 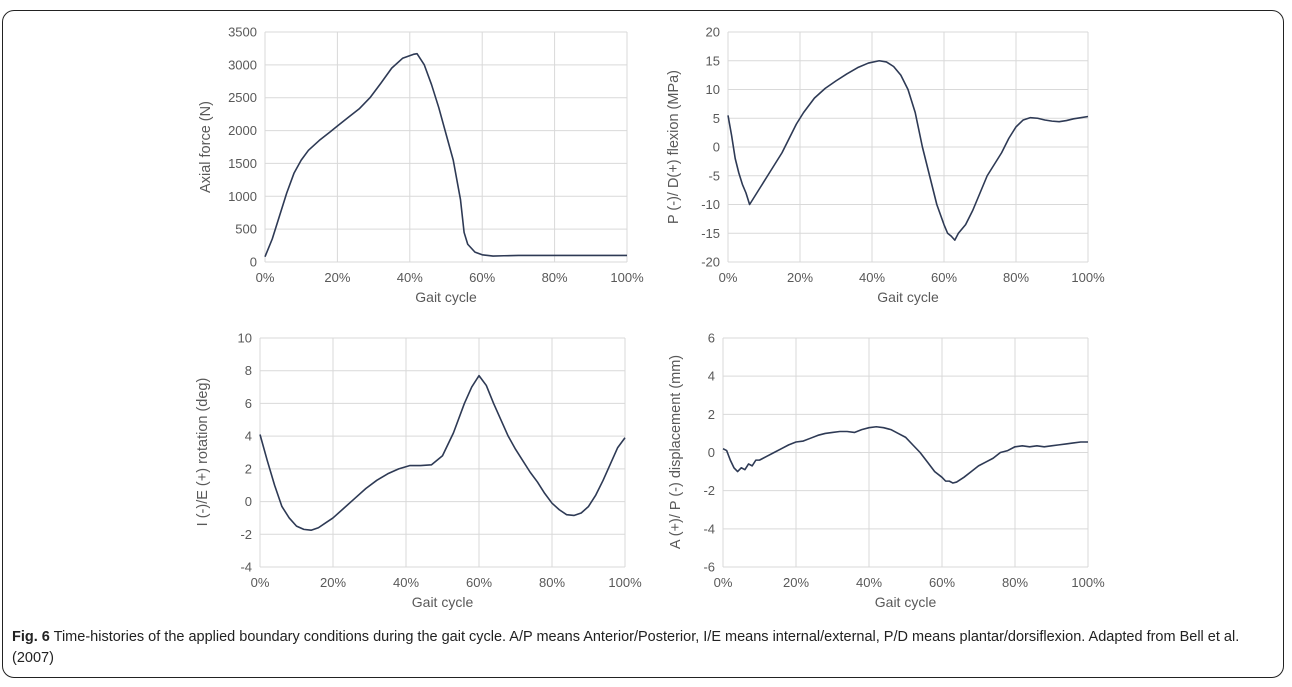 What do you see at coordinates (908, 150) in the screenshot?
I see `series-line` at bounding box center [908, 150].